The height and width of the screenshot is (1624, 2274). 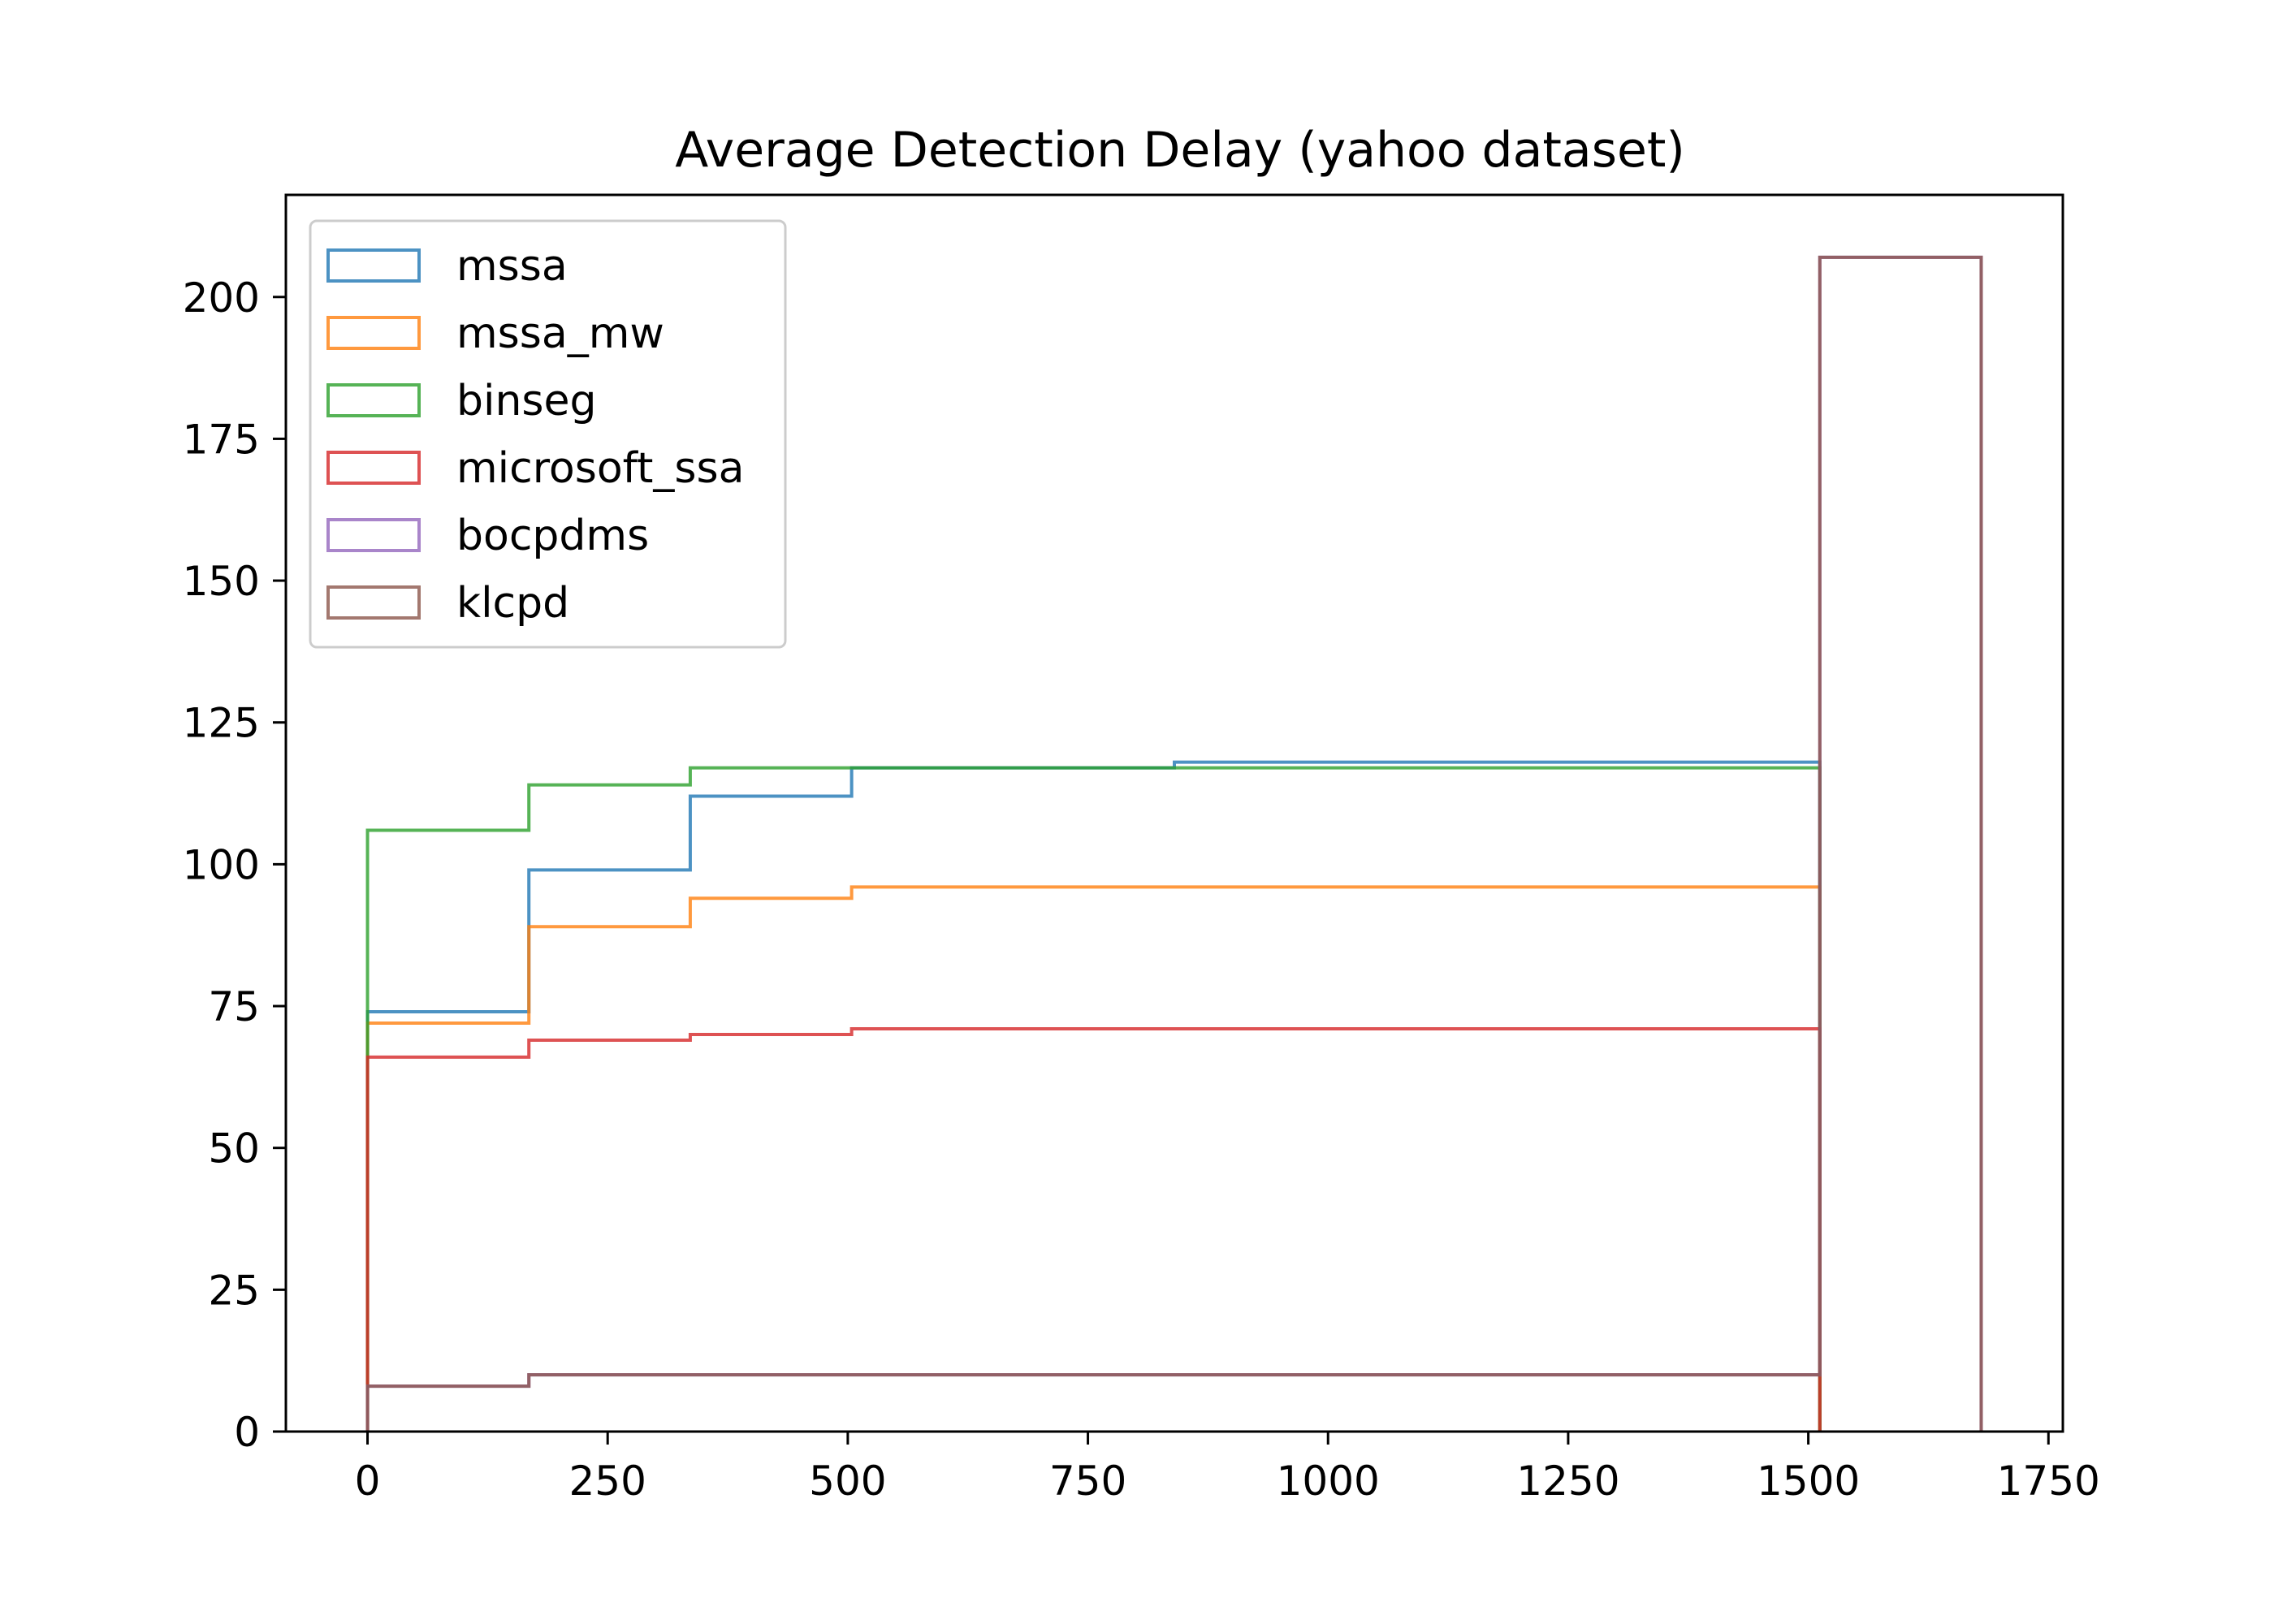 What do you see at coordinates (234, 1007) in the screenshot?
I see `y-tick-label: 75` at bounding box center [234, 1007].